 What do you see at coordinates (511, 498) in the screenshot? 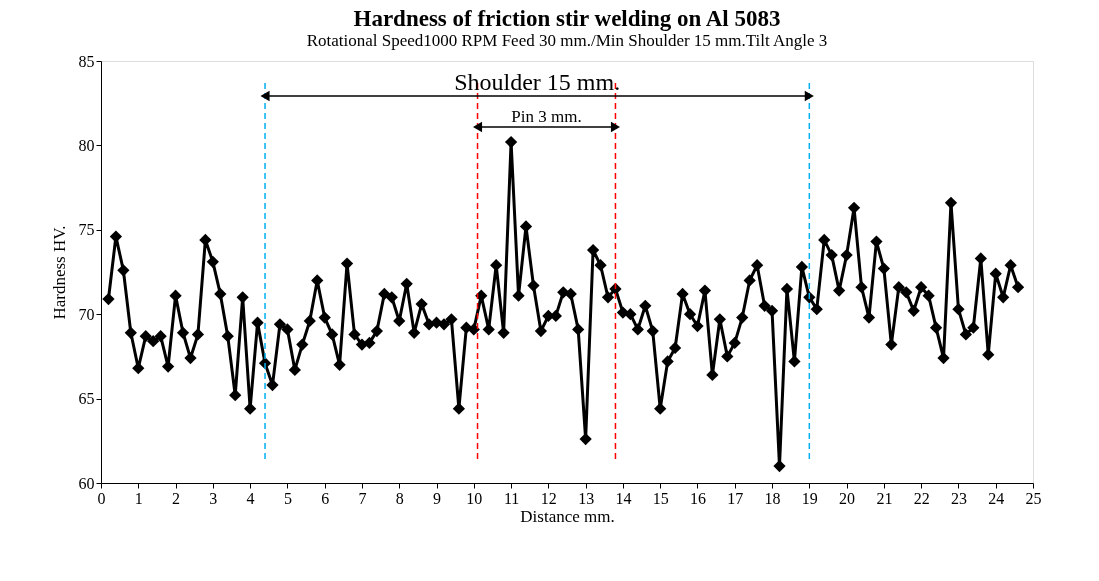
I see `x-tick-label: 11` at bounding box center [511, 498].